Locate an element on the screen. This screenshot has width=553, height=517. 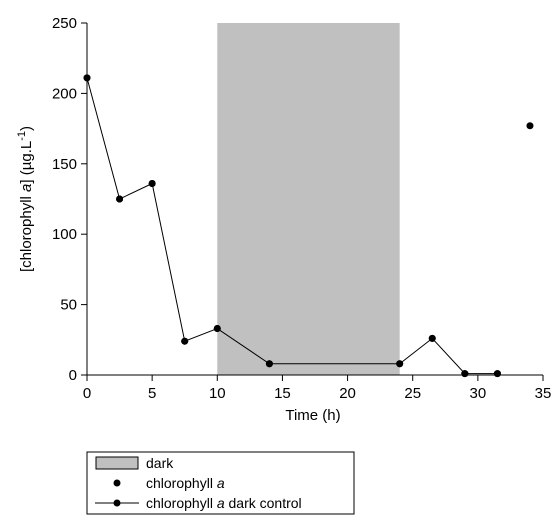
legend-label: dark is located at coordinates (160, 463).